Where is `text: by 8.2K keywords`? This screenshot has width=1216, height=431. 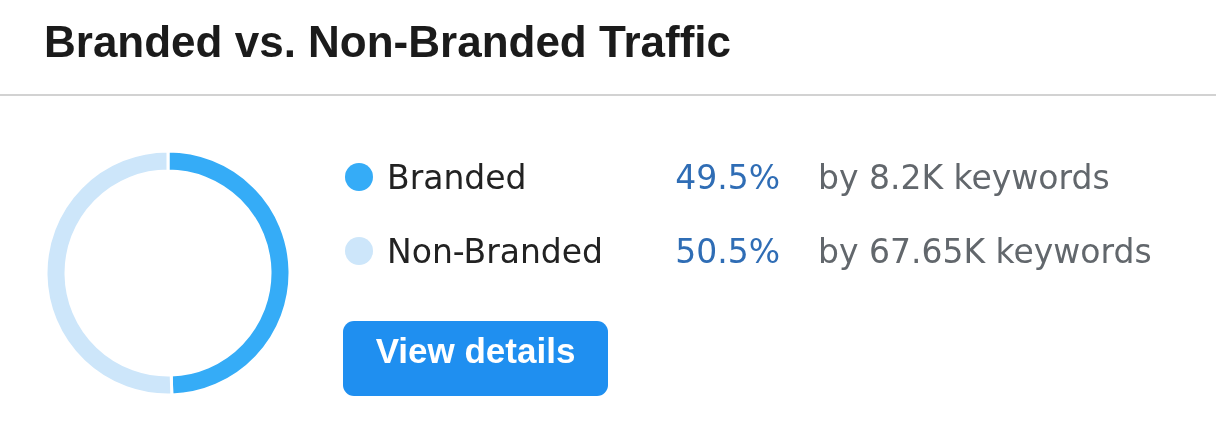
text: by 8.2K keywords is located at coordinates (964, 177).